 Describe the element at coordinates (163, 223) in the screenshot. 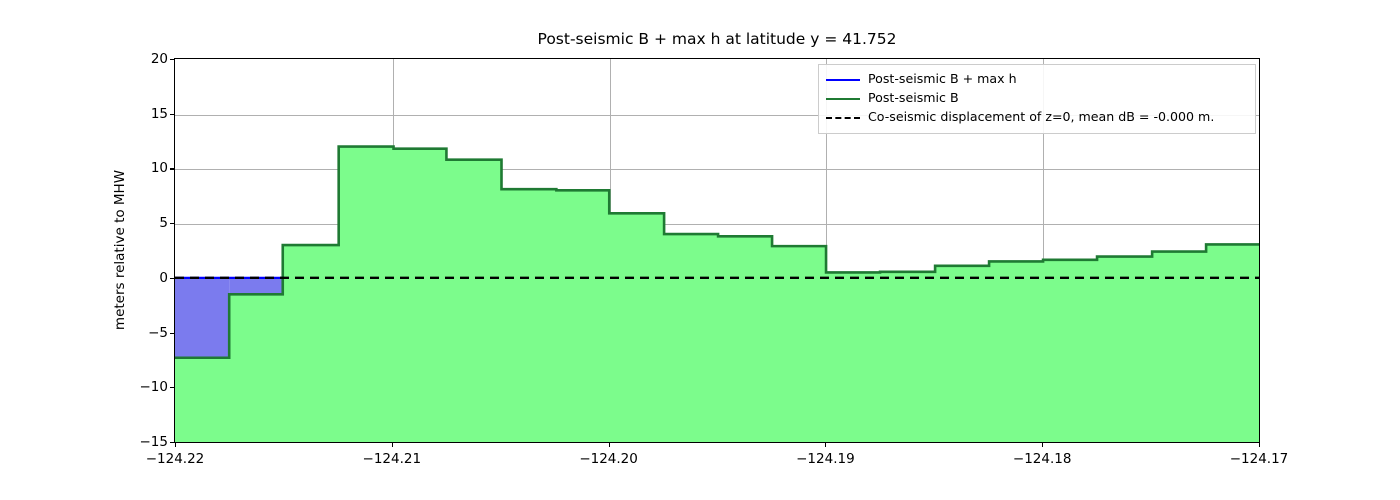

I see `y-axis-tick-label: 5` at that location.